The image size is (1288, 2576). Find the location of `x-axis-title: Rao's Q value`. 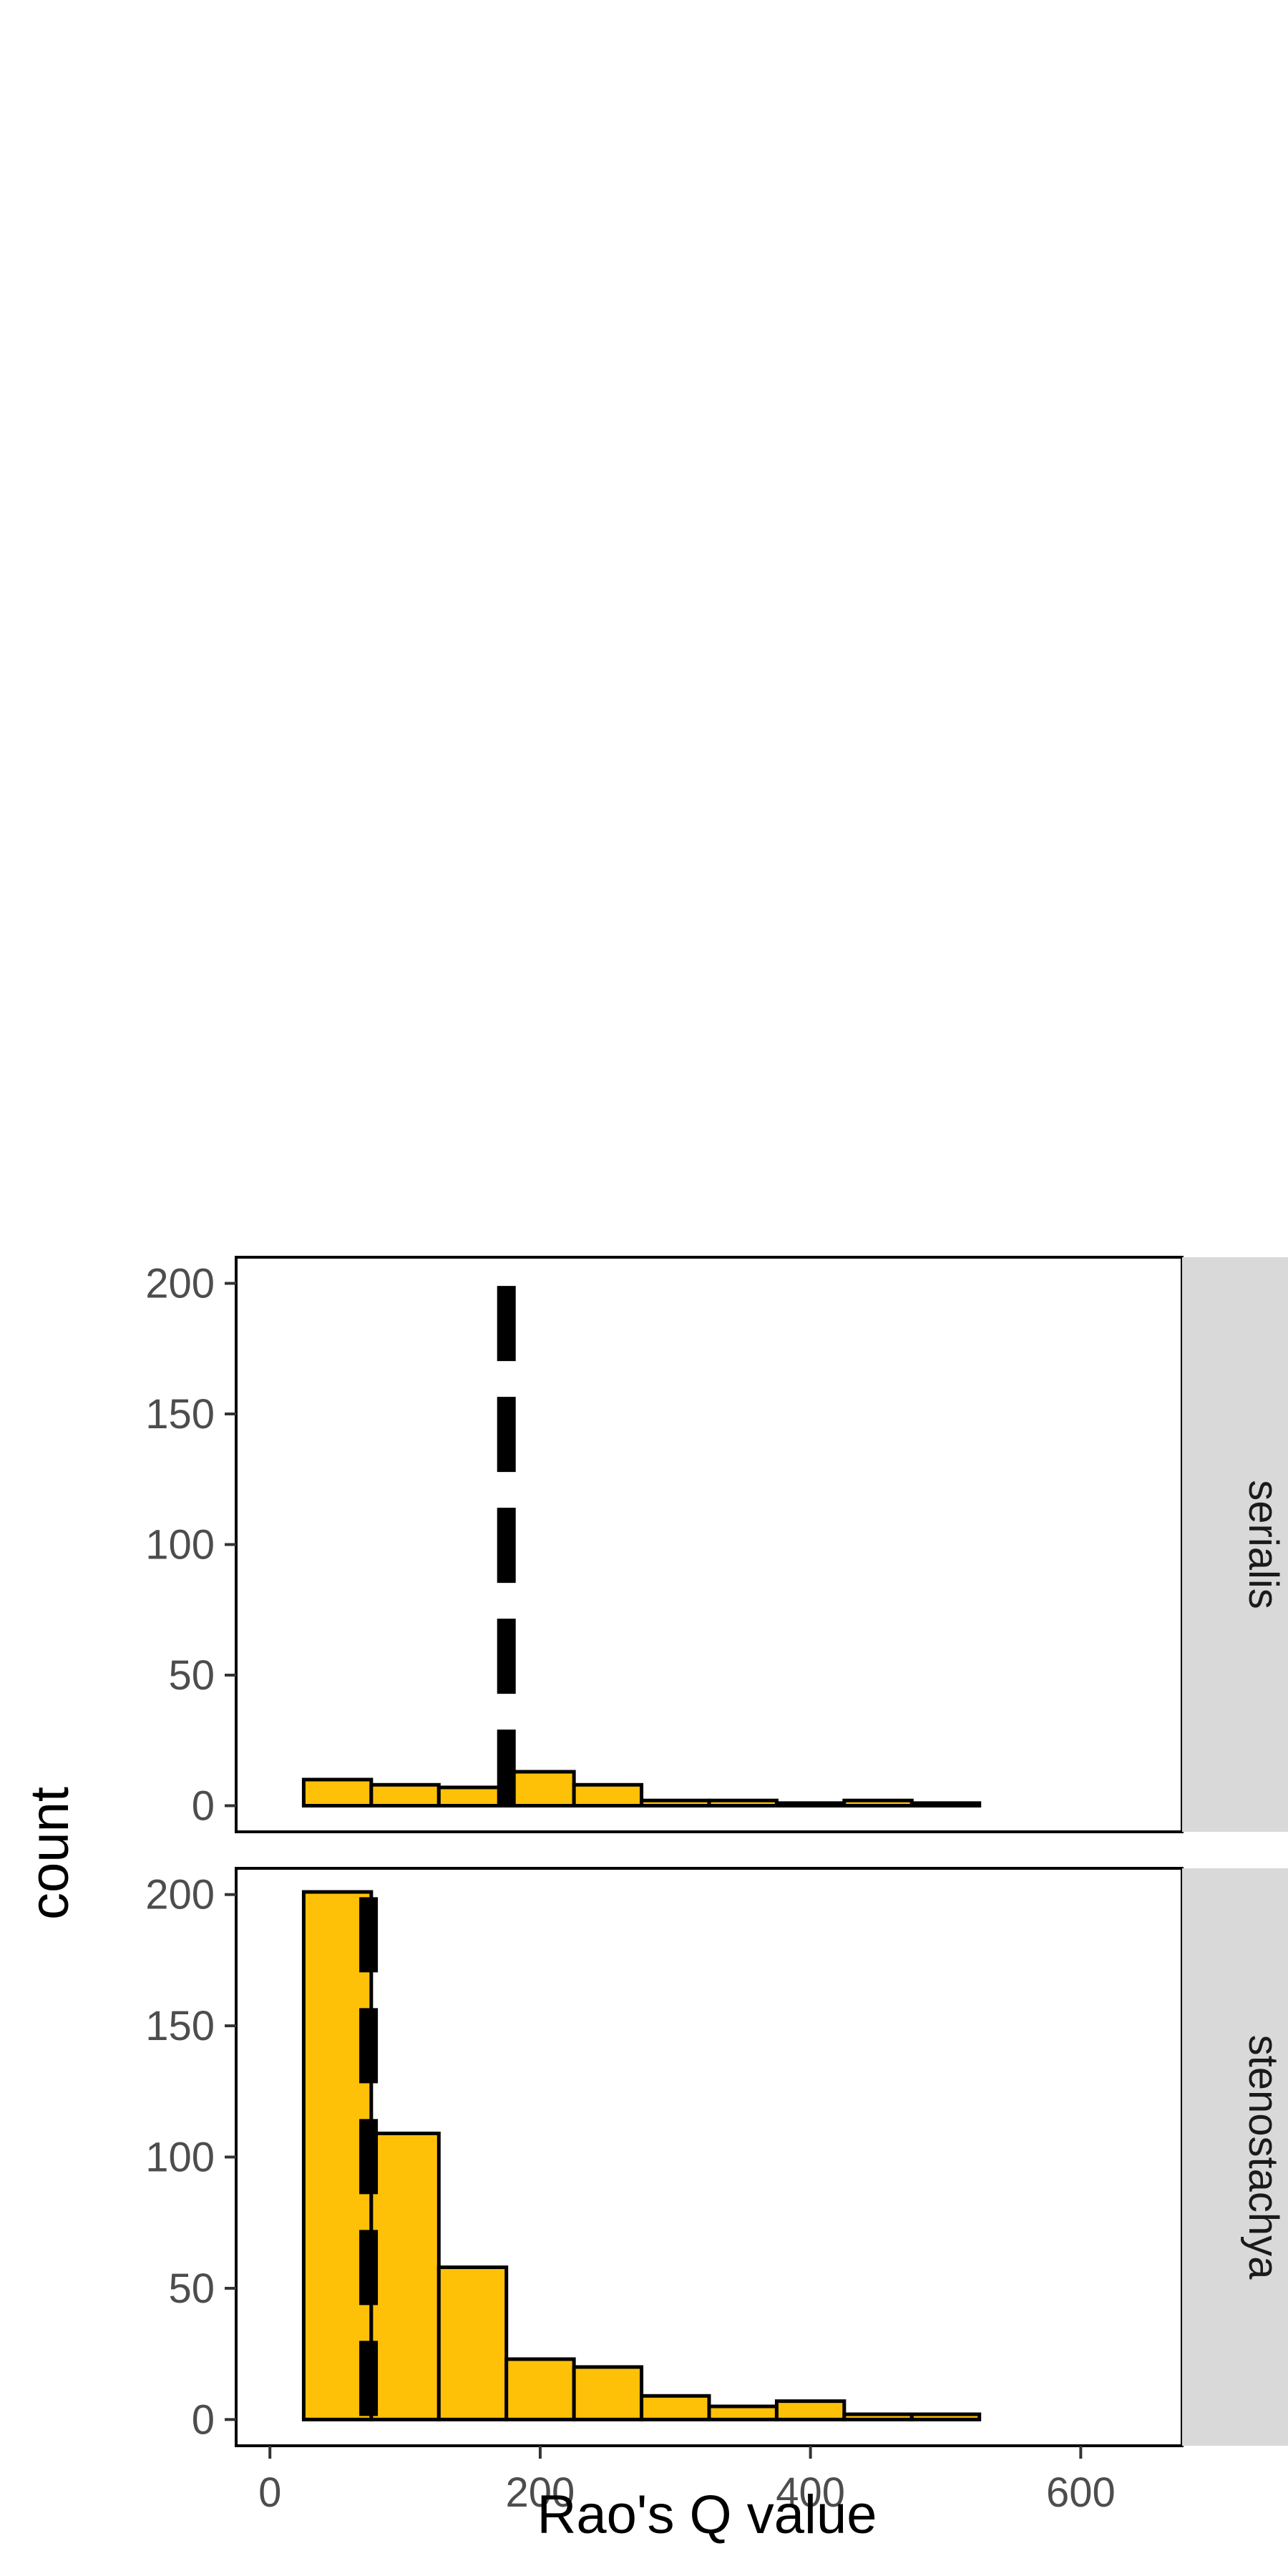

x-axis-title: Rao's Q value is located at coordinates (707, 2514).